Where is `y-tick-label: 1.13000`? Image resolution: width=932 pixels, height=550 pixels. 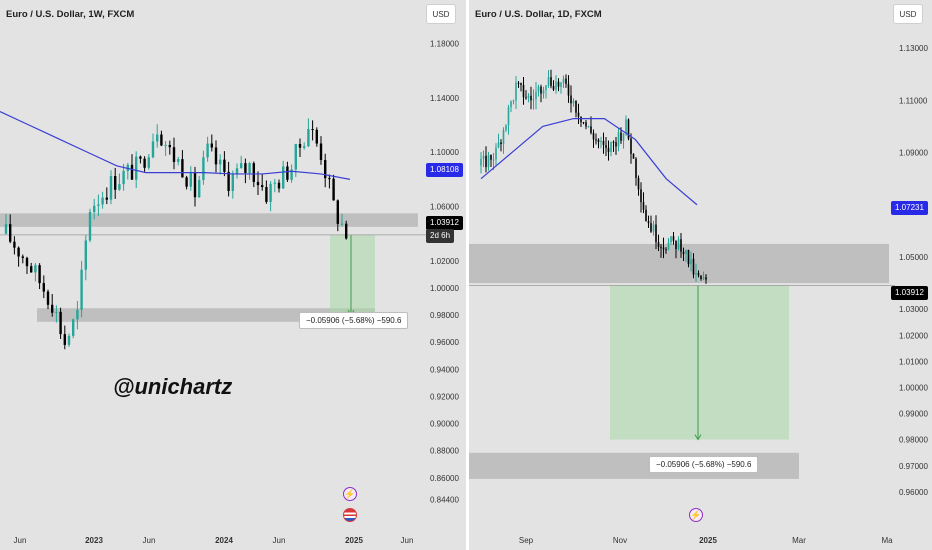 y-tick-label: 1.13000 is located at coordinates (913, 48).